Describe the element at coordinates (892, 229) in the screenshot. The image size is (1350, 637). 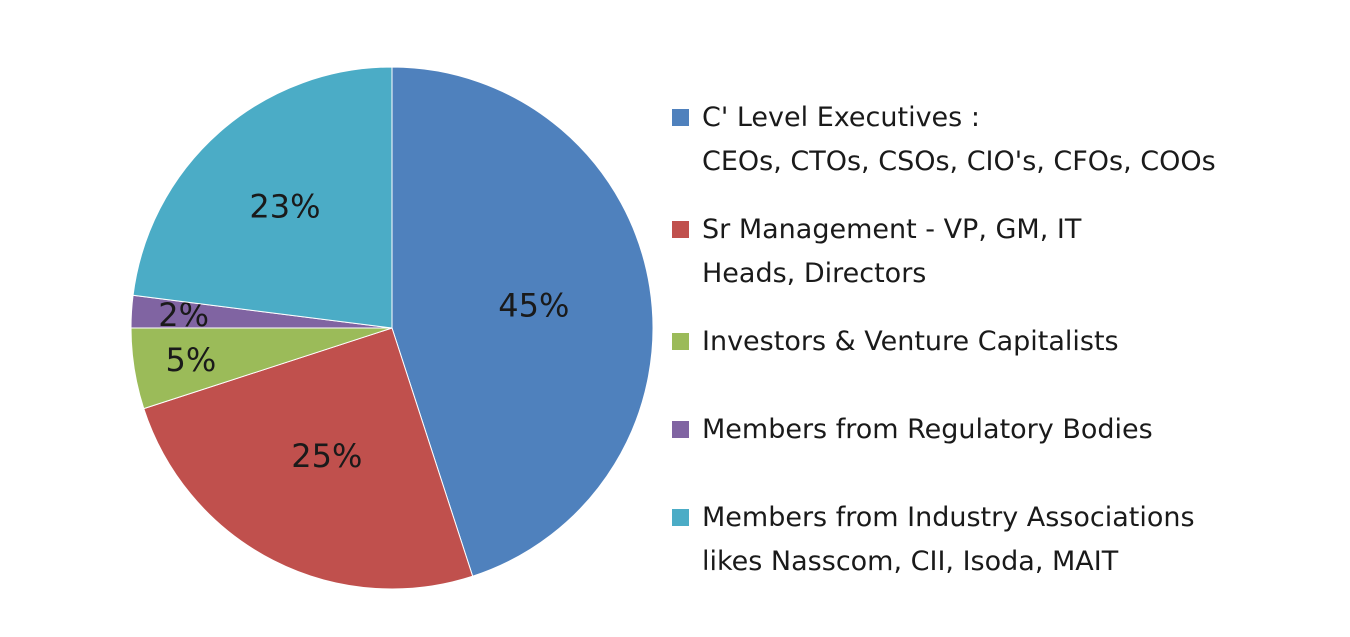
I see `legend-label: Sr Management - VP, GM, IT` at that location.